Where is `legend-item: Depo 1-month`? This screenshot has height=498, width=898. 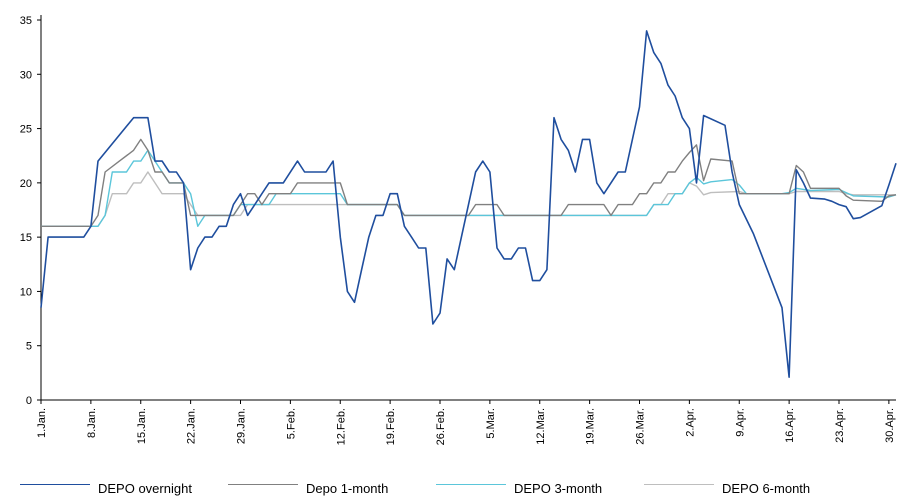 legend-item: Depo 1-month is located at coordinates (308, 488).